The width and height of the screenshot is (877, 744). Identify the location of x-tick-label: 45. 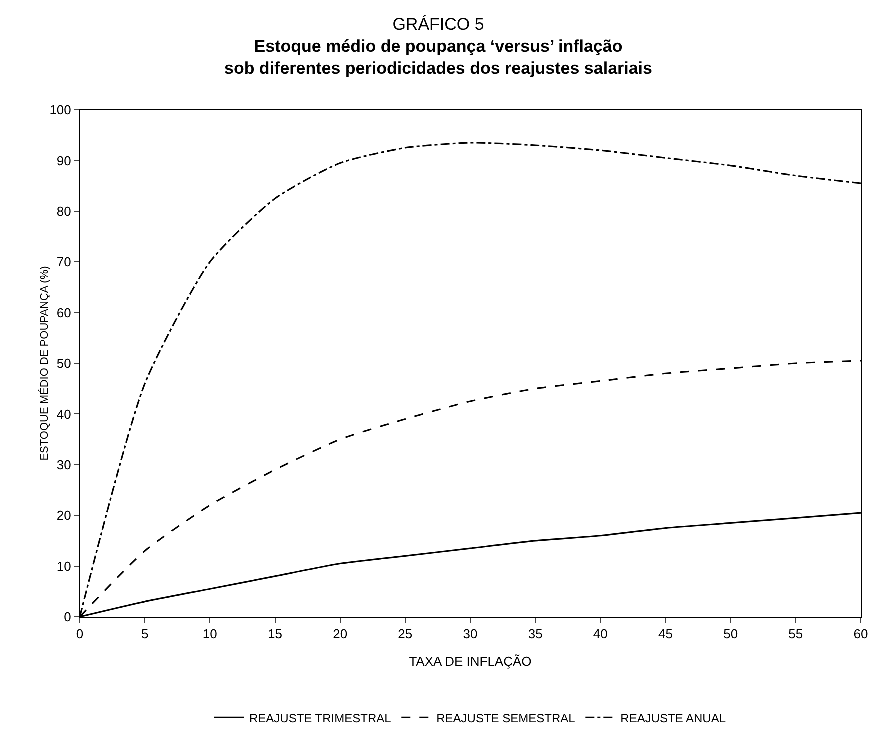
(665, 634).